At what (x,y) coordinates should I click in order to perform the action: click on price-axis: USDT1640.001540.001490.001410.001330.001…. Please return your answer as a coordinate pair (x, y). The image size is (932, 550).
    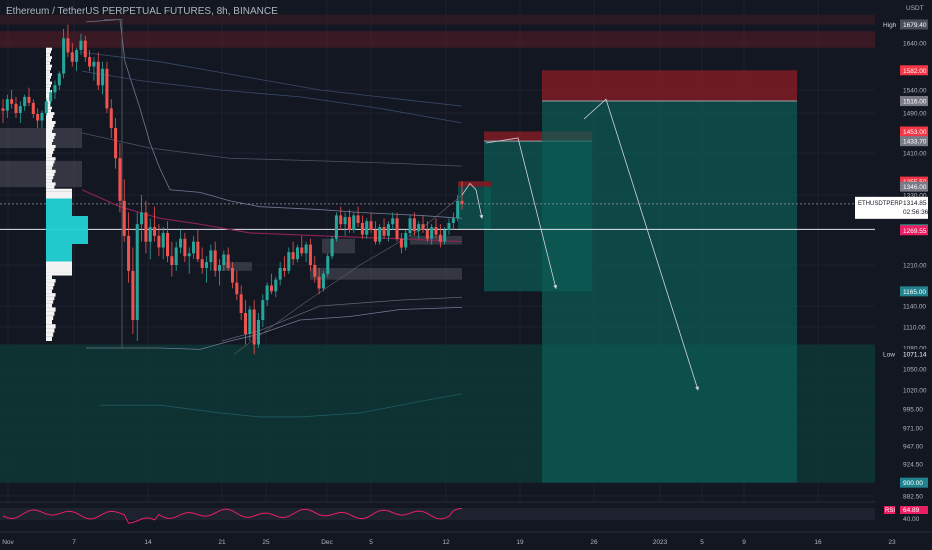
    Looking at the image, I should click on (893, 266).